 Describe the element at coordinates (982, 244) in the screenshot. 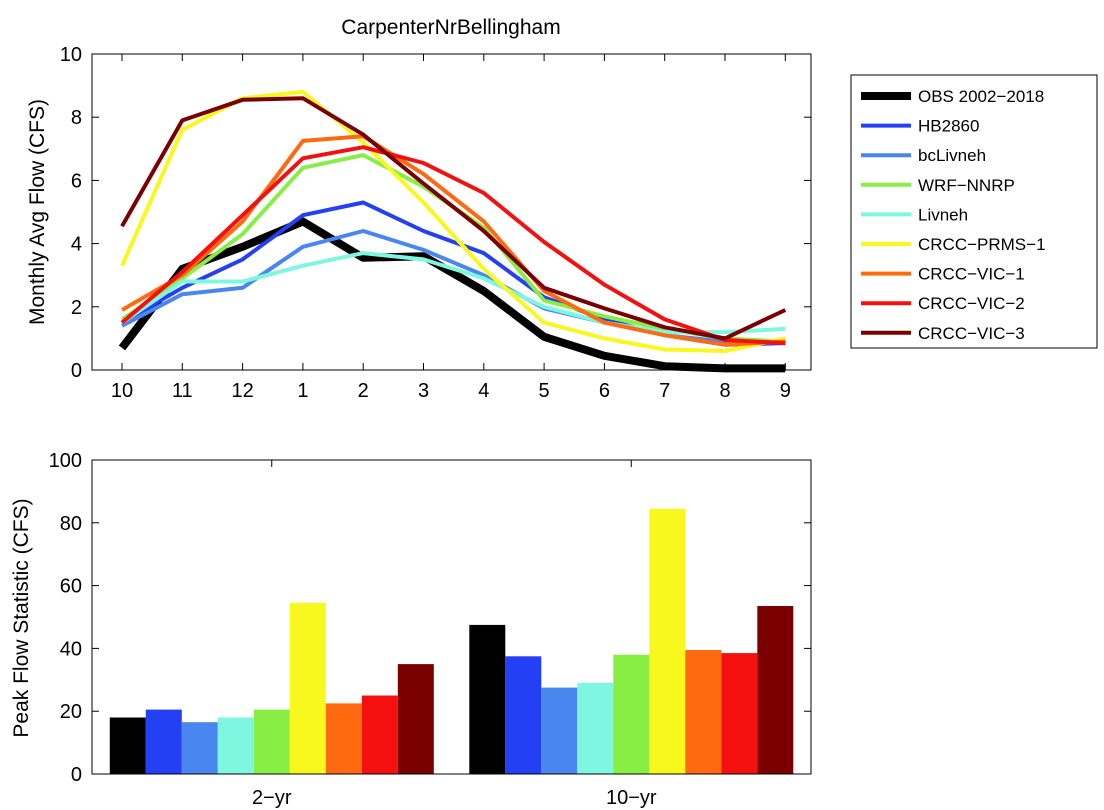

I see `legend-label: CRCC−PRMS−1` at that location.